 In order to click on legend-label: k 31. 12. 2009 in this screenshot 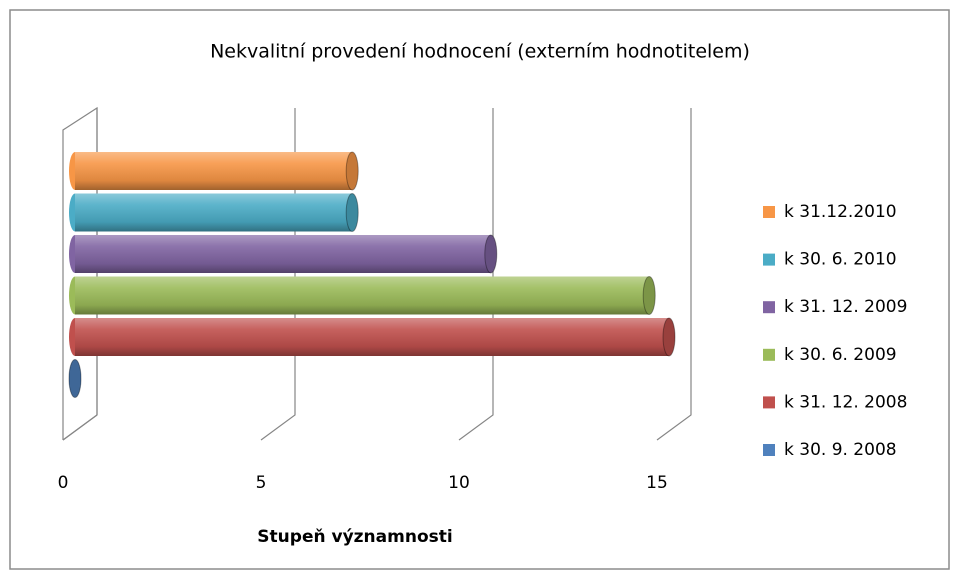, I will do `click(845, 307)`.